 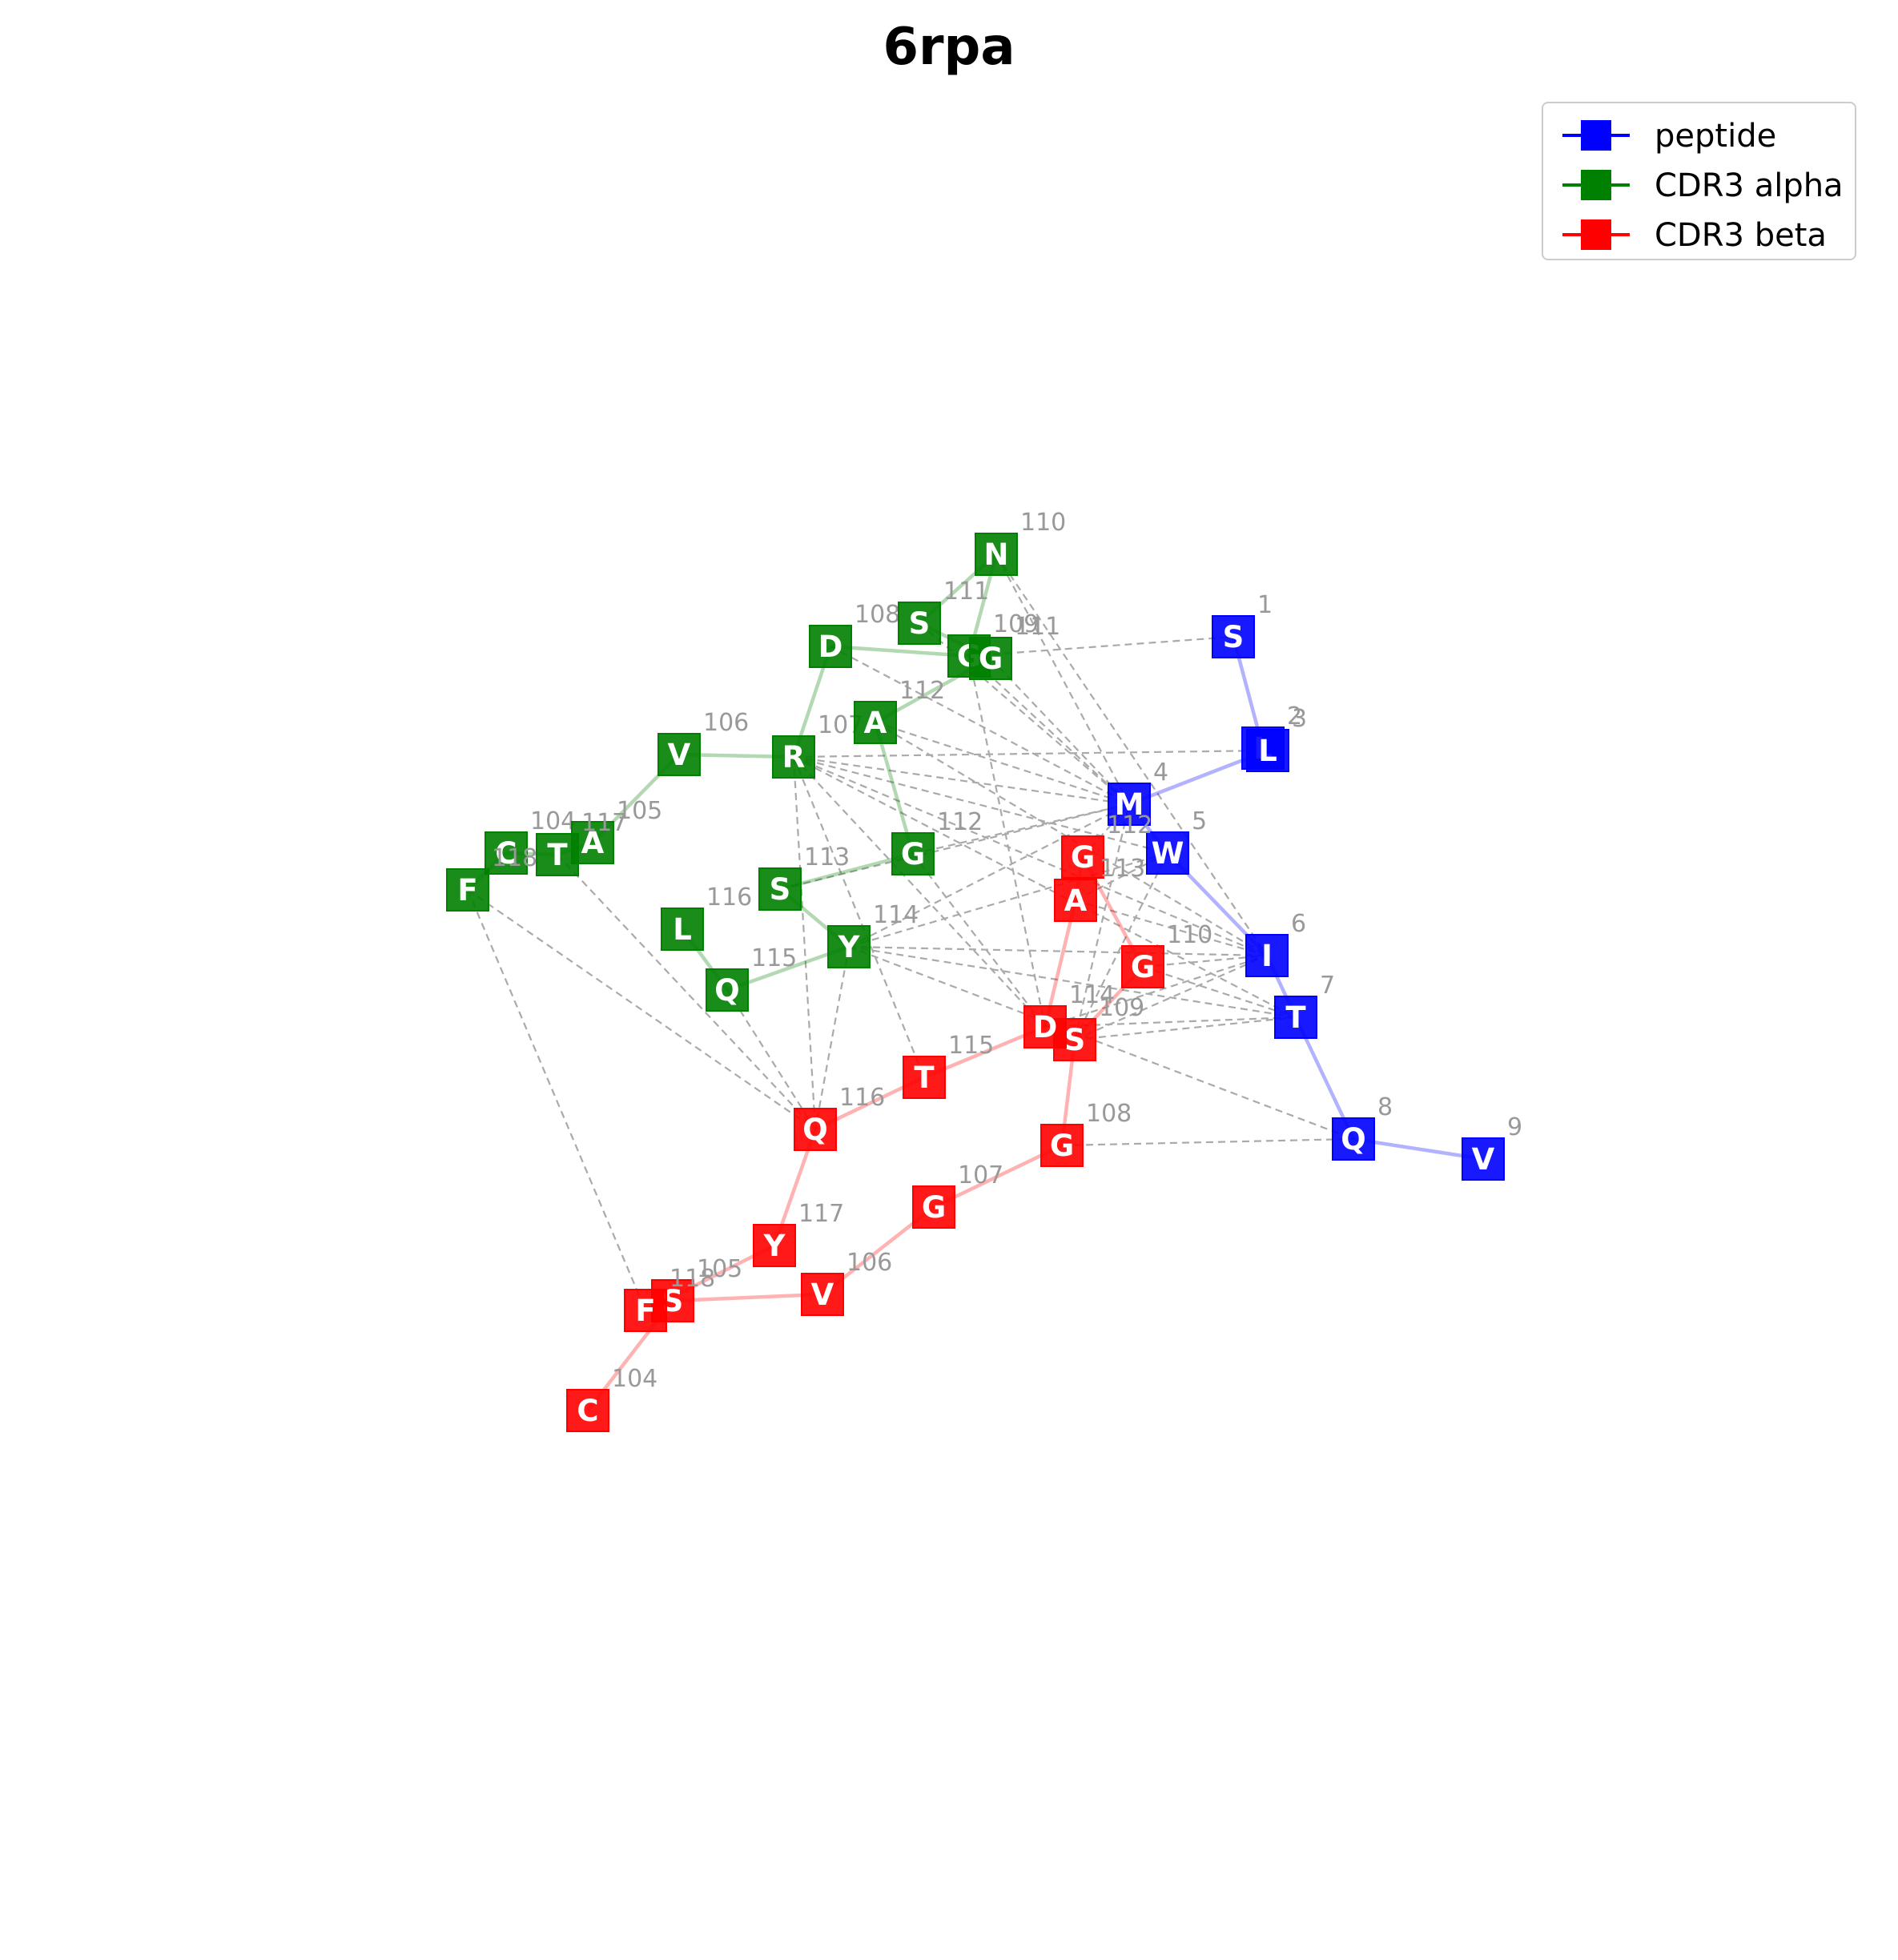 I want to click on residue-node: I6, so click(x=1276, y=944).